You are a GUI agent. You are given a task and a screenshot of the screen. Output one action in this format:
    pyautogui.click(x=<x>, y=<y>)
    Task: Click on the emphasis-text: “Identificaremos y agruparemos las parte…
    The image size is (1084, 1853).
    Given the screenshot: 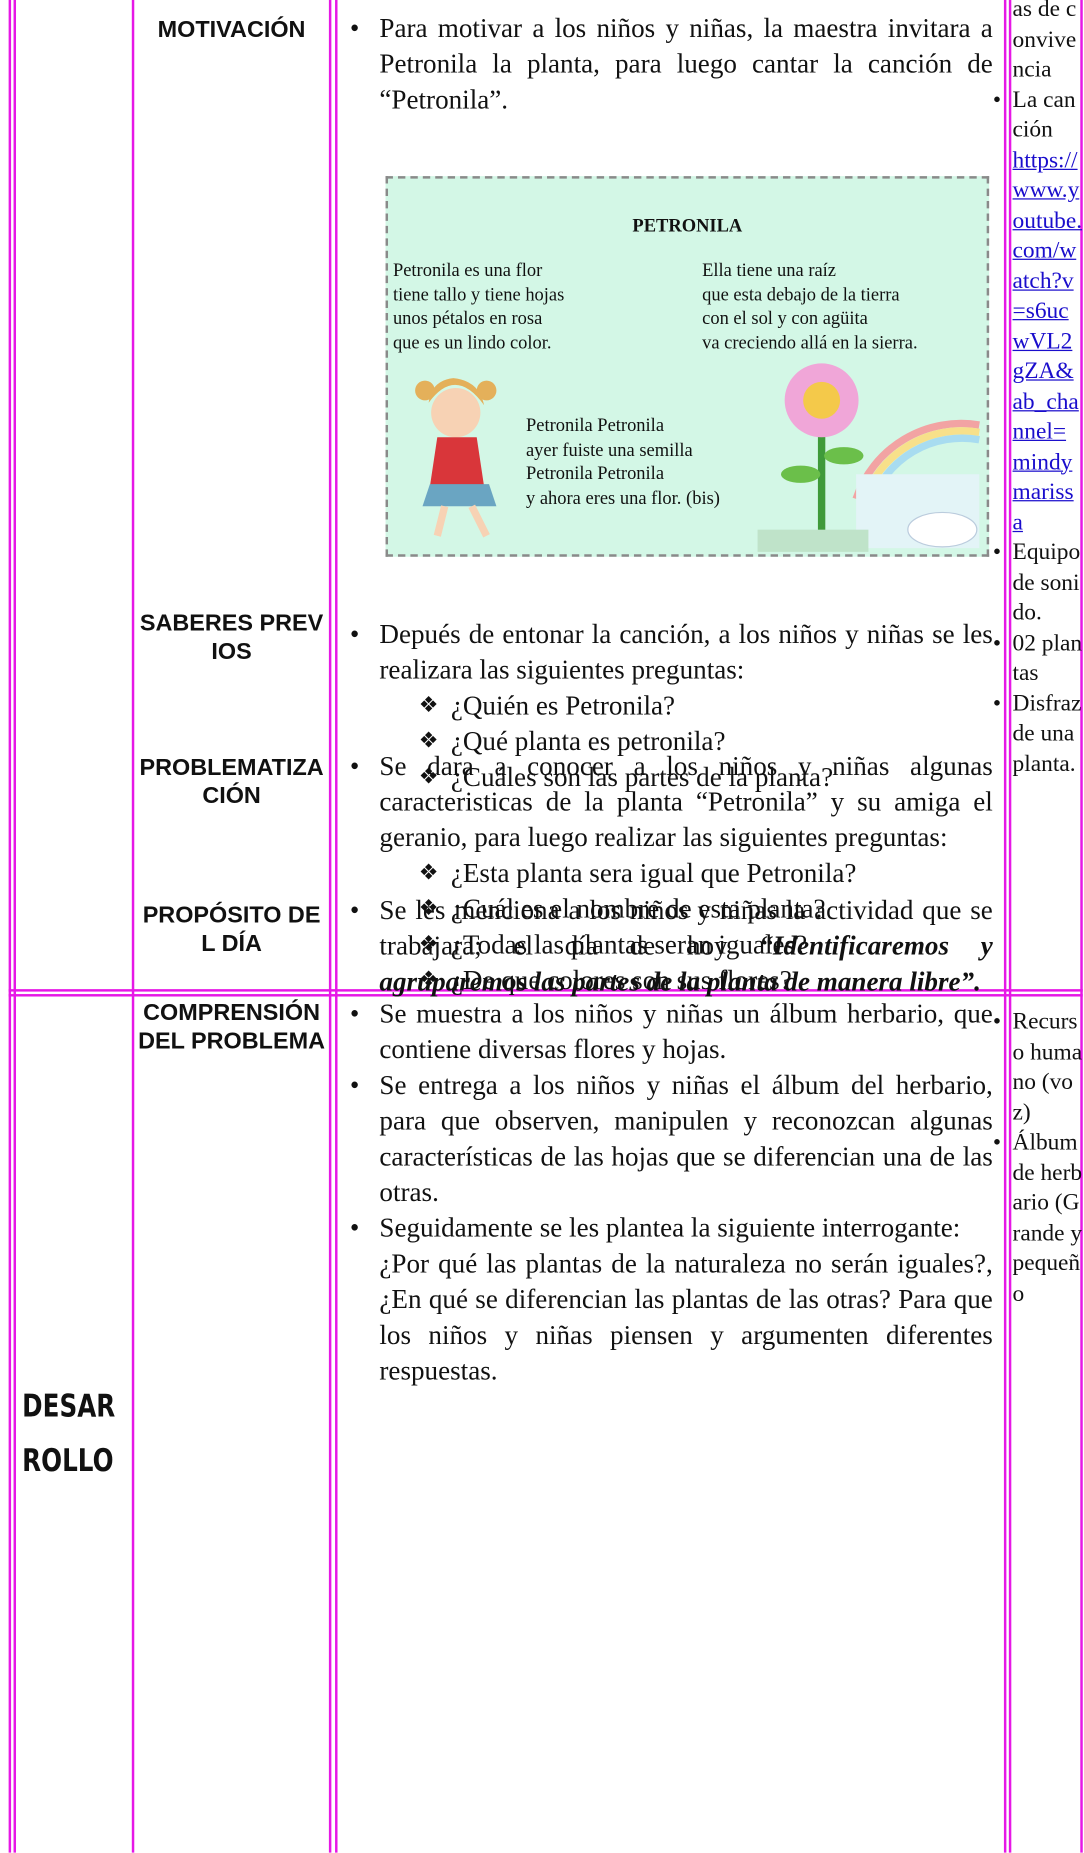 What is the action you would take?
    pyautogui.click(x=686, y=963)
    